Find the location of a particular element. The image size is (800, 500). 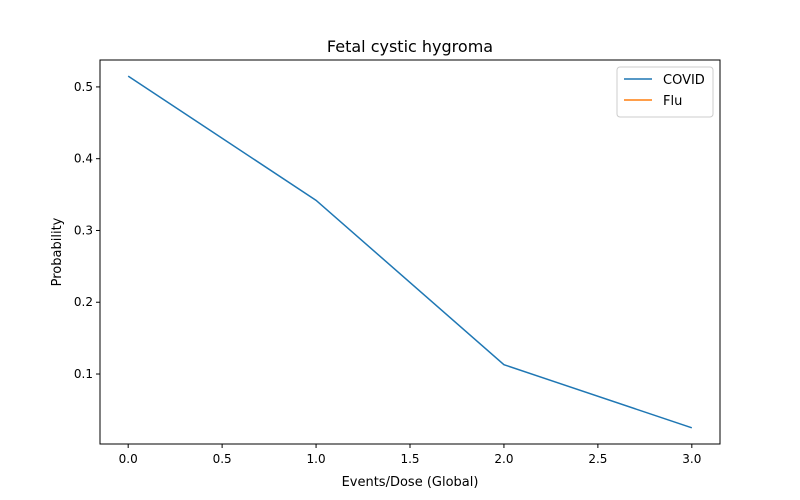

x-tick-label: 2.0 is located at coordinates (503, 459).